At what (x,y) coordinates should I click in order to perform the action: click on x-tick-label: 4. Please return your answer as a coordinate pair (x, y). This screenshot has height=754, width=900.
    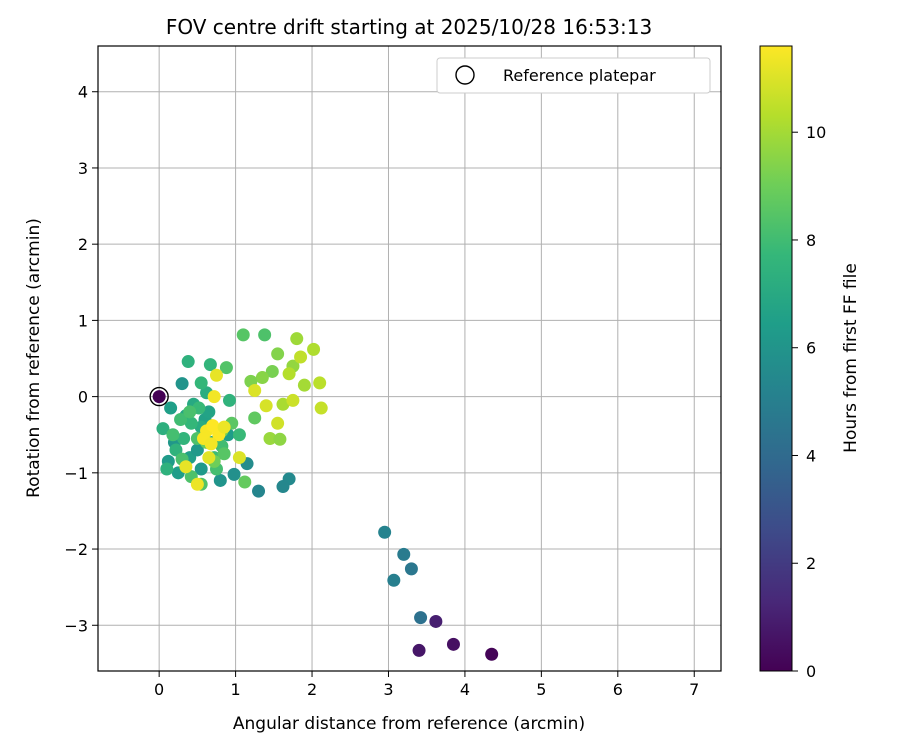
    Looking at the image, I should click on (465, 689).